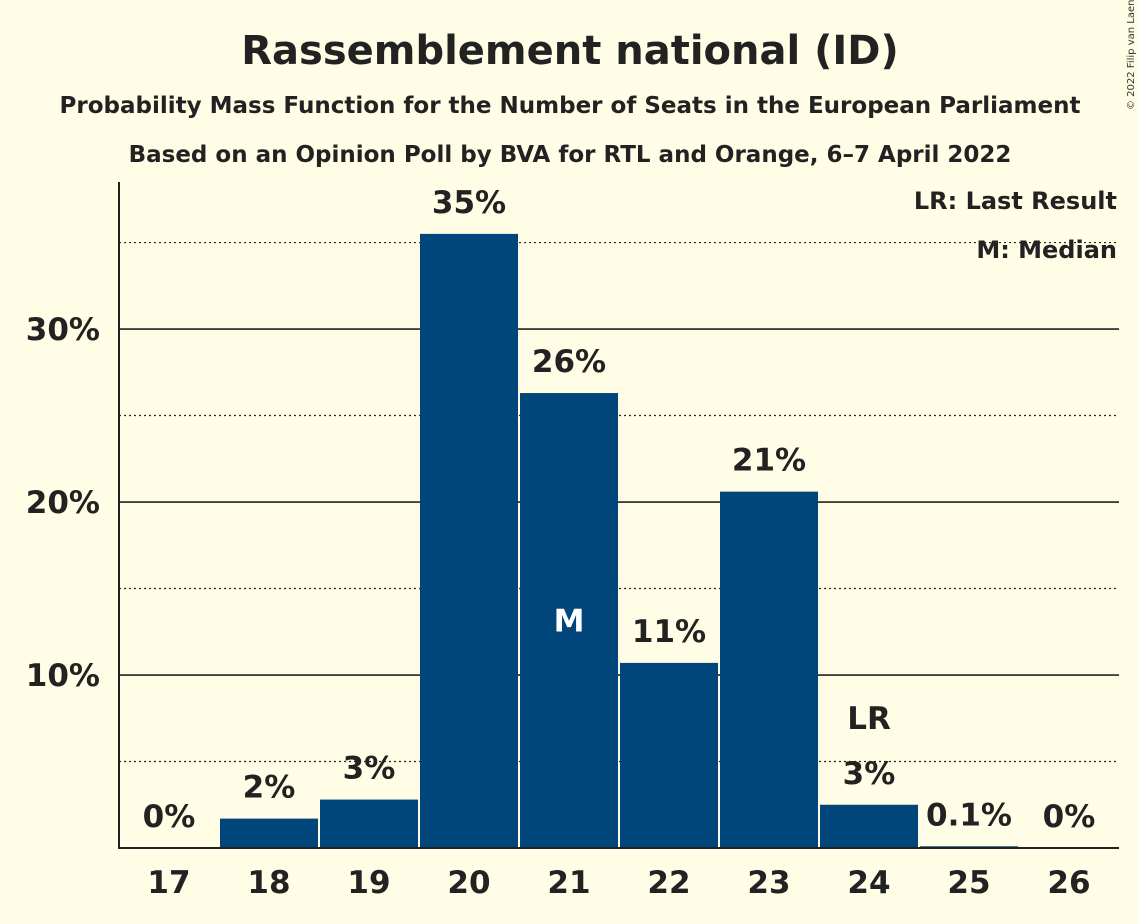 This screenshot has width=1139, height=924. I want to click on legend: LR: Last Result M: Median, so click(1015, 225).